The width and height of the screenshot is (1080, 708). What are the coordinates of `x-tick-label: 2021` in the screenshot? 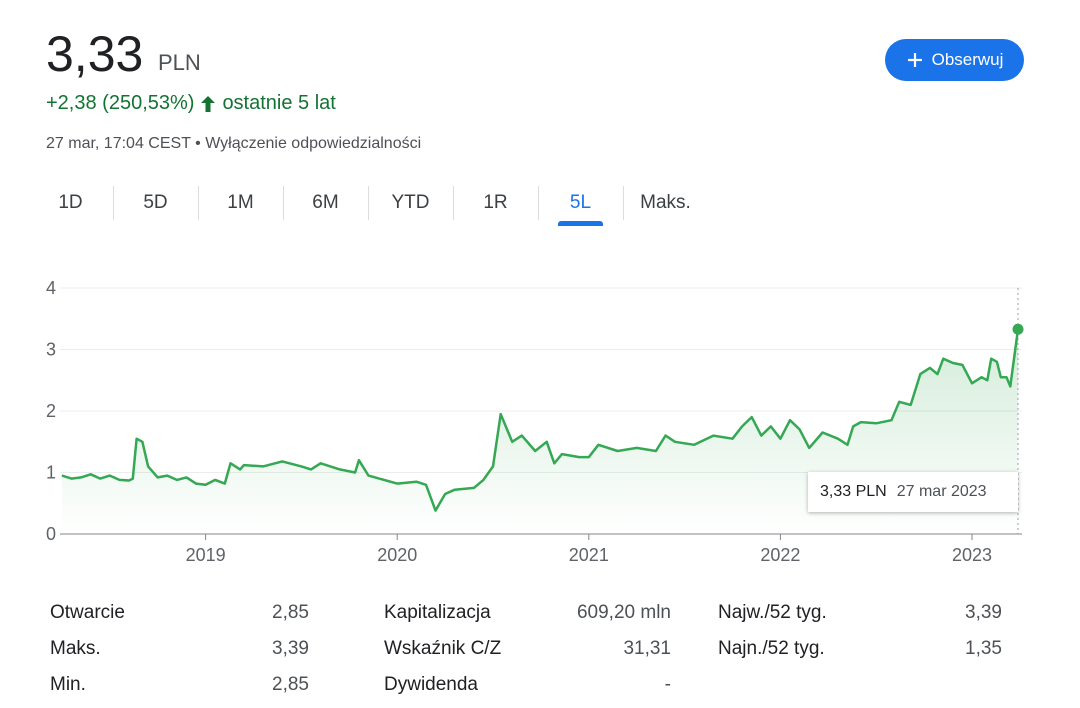 It's located at (589, 555).